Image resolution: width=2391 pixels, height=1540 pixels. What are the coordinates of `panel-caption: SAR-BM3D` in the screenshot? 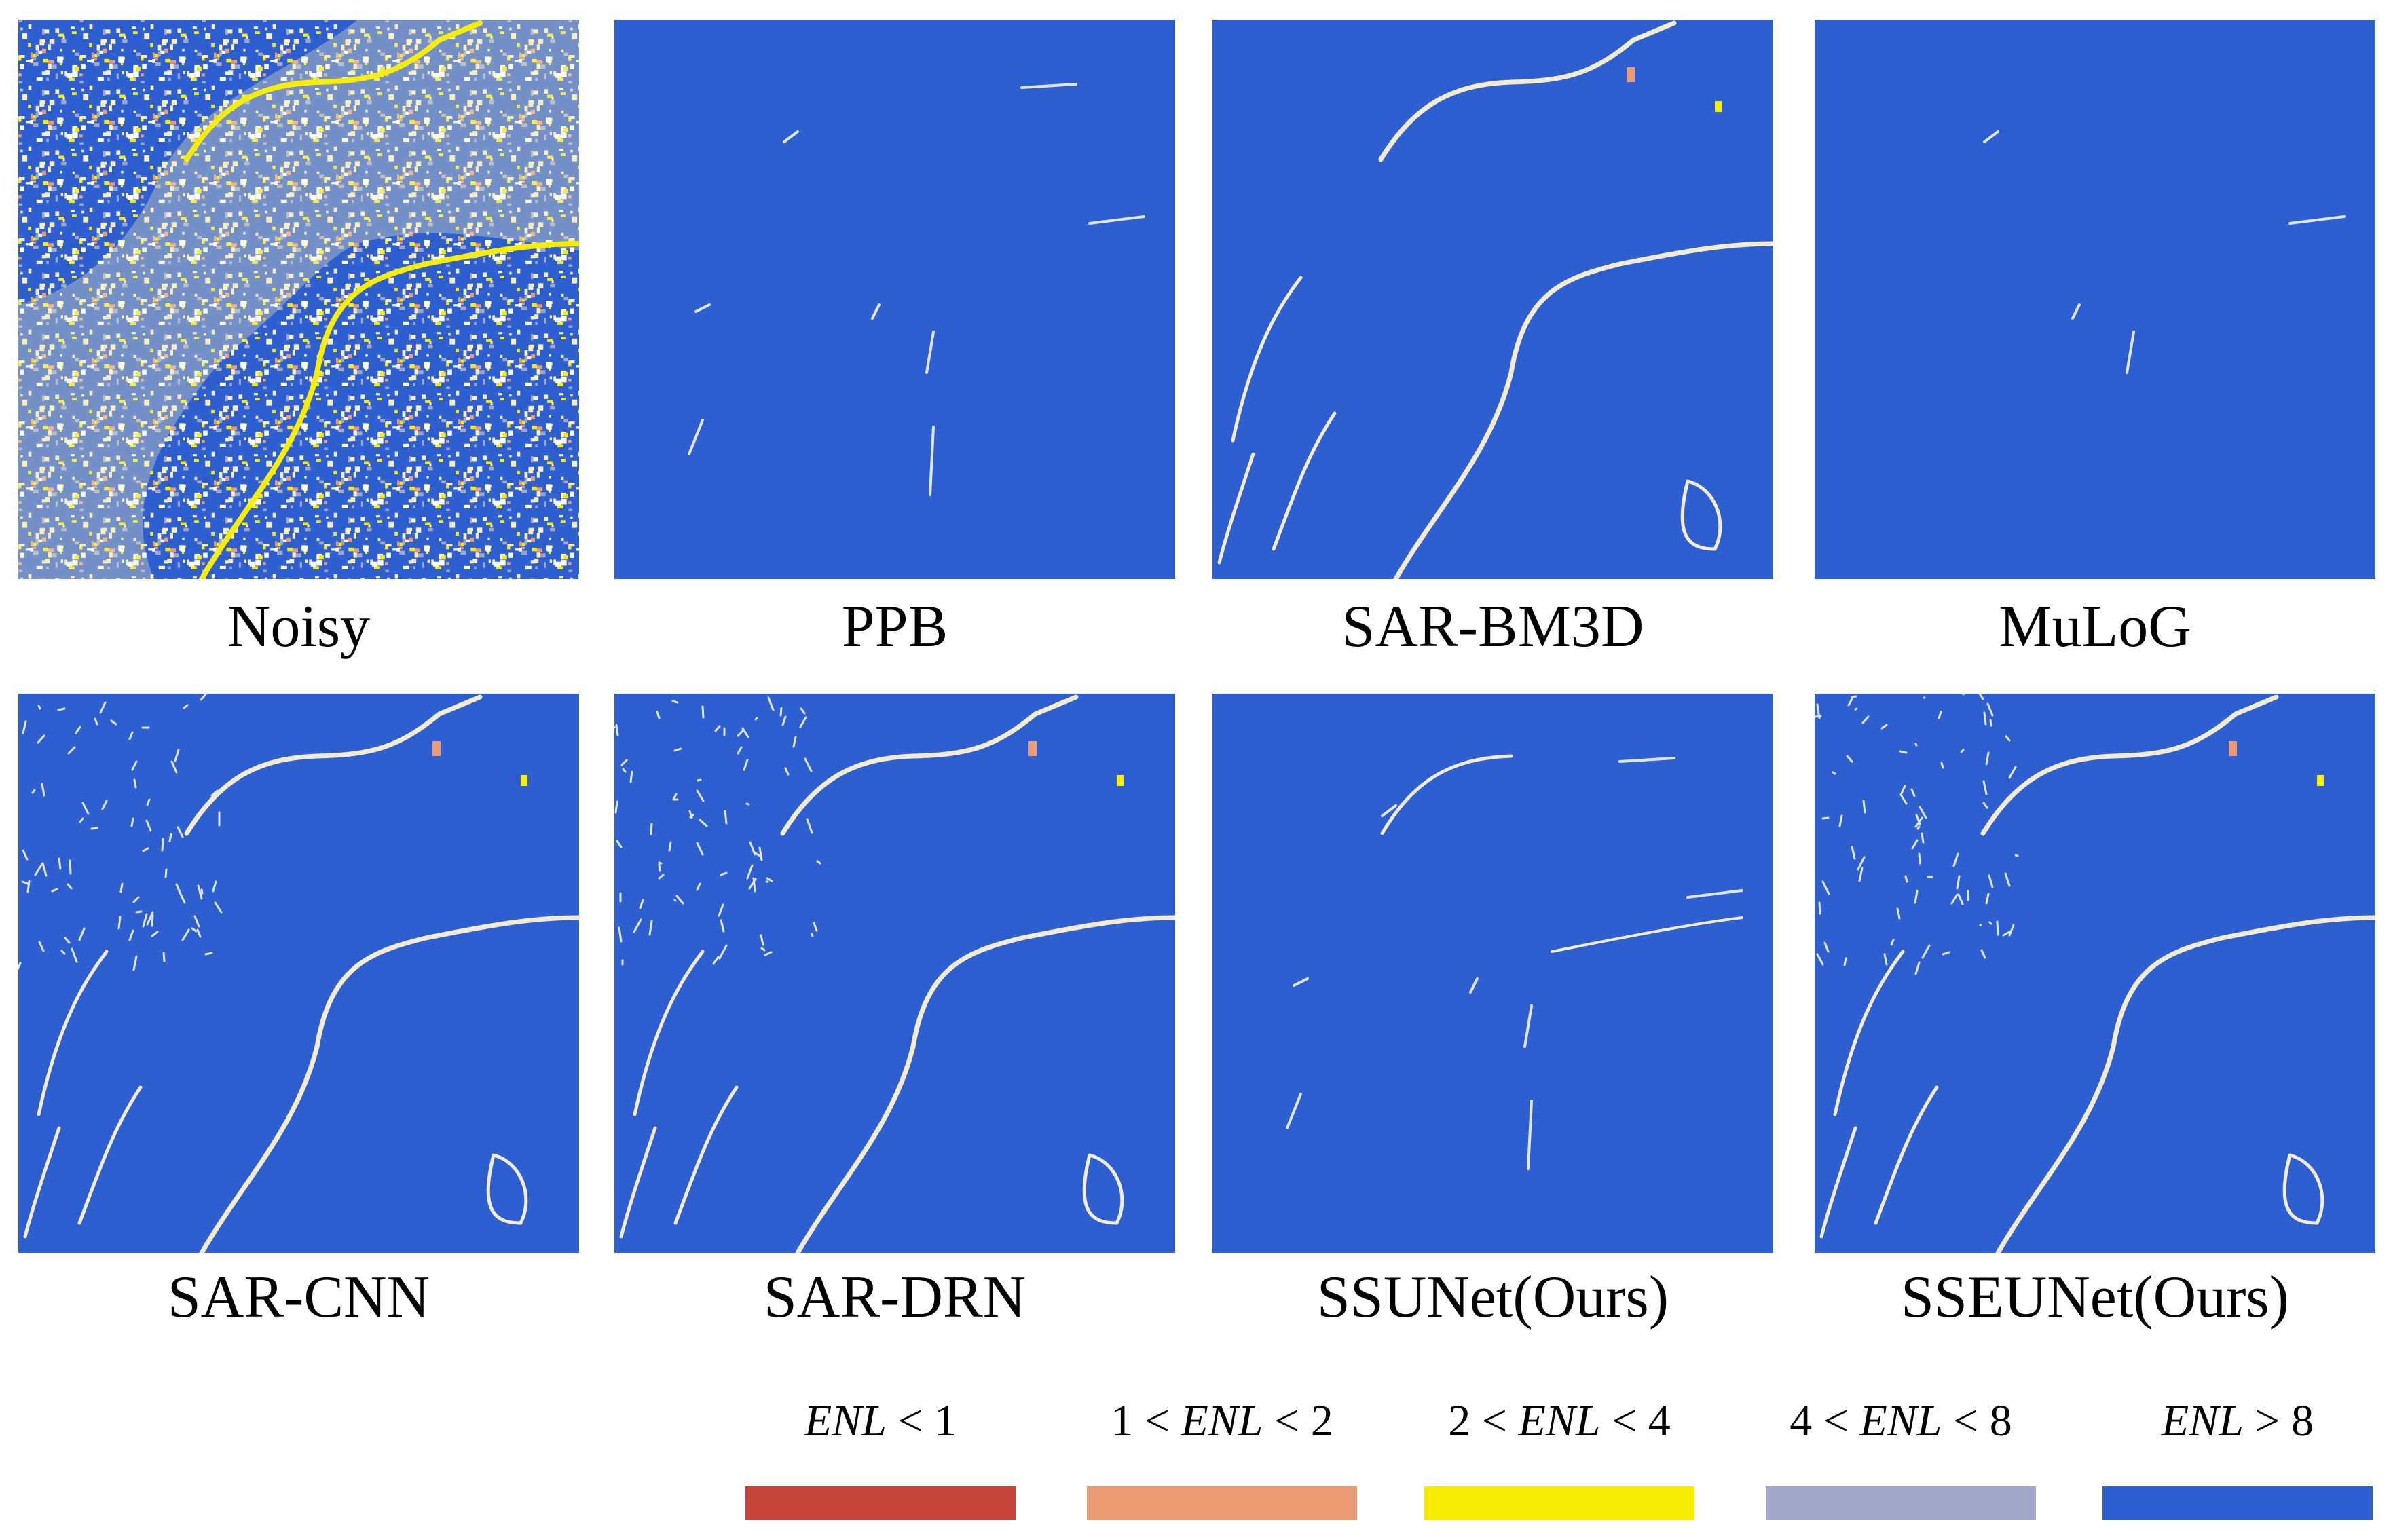 It's located at (1493, 627).